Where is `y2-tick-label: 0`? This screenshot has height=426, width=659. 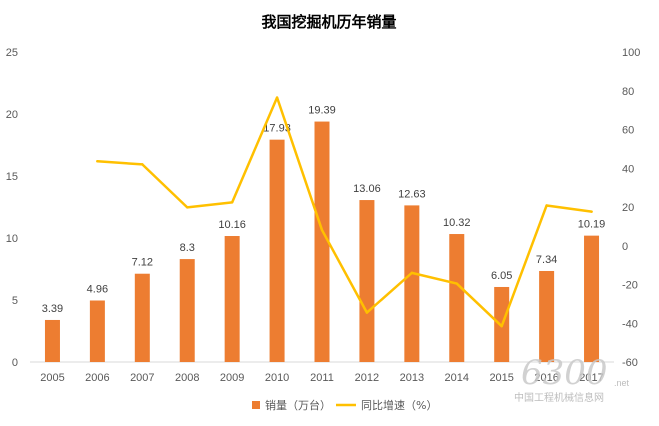 y2-tick-label: 0 is located at coordinates (625, 247).